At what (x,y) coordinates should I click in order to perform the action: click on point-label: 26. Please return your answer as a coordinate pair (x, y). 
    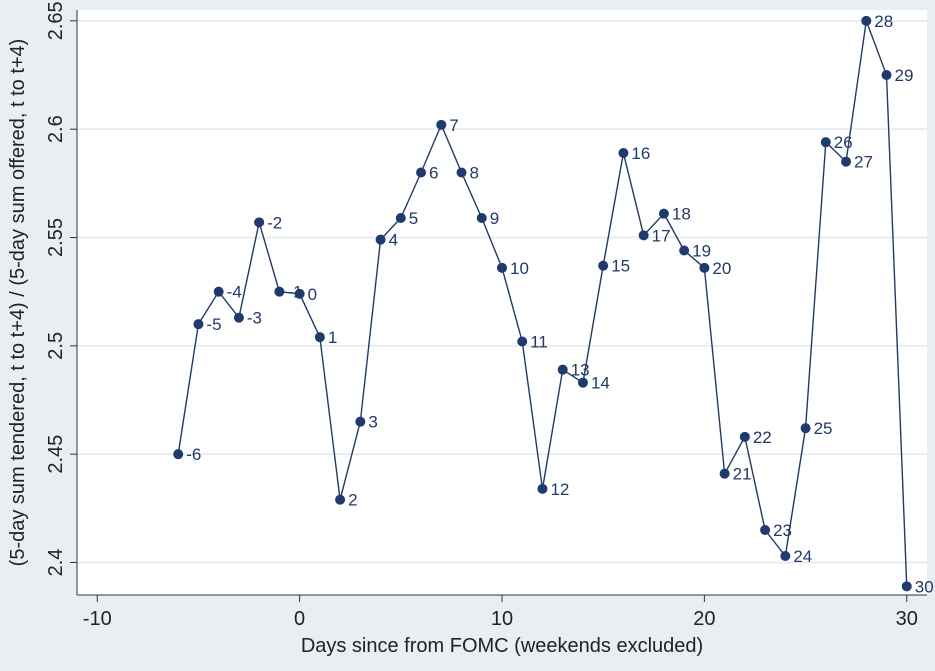
    Looking at the image, I should click on (843, 142).